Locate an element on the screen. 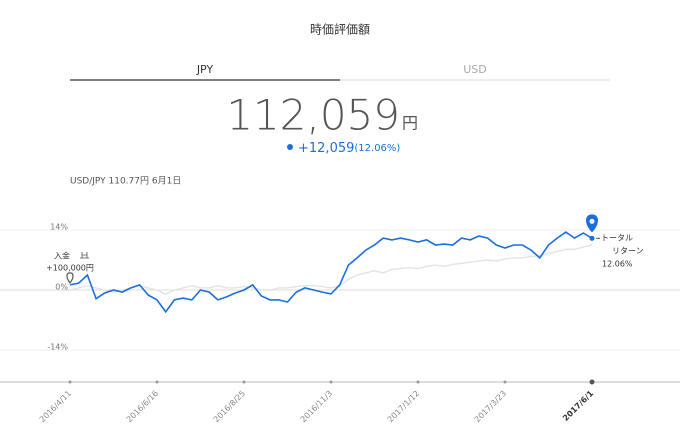  x-tick-label: 2016/4/11 is located at coordinates (55, 406).